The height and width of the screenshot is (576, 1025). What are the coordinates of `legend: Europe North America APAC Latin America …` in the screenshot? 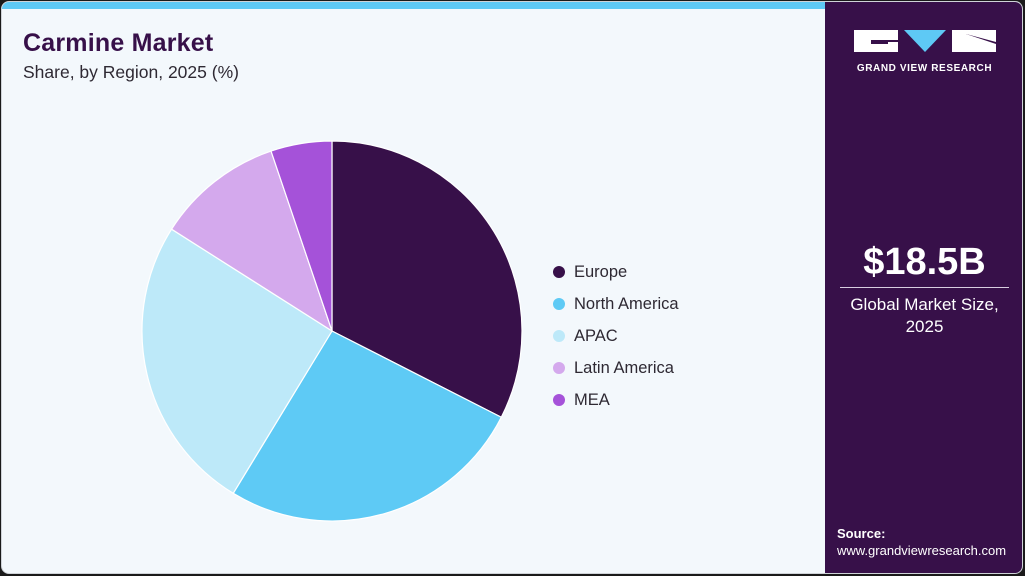 It's located at (616, 336).